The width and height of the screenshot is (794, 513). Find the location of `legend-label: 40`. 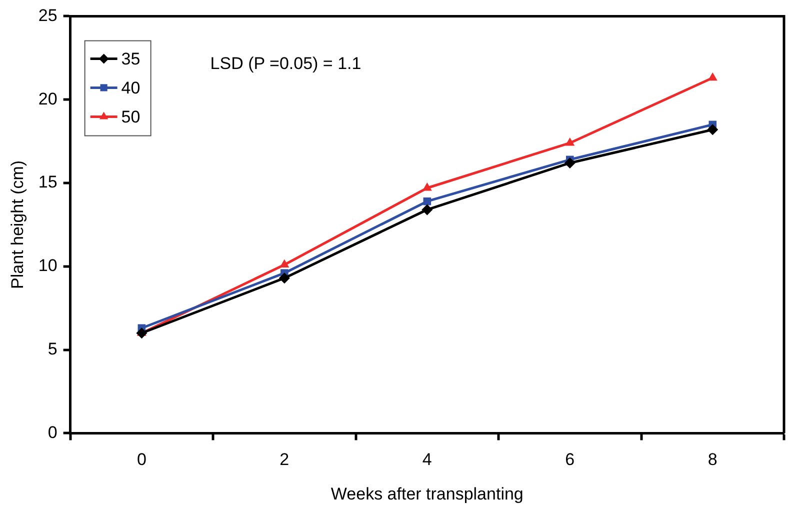

legend-label: 40 is located at coordinates (130, 88).